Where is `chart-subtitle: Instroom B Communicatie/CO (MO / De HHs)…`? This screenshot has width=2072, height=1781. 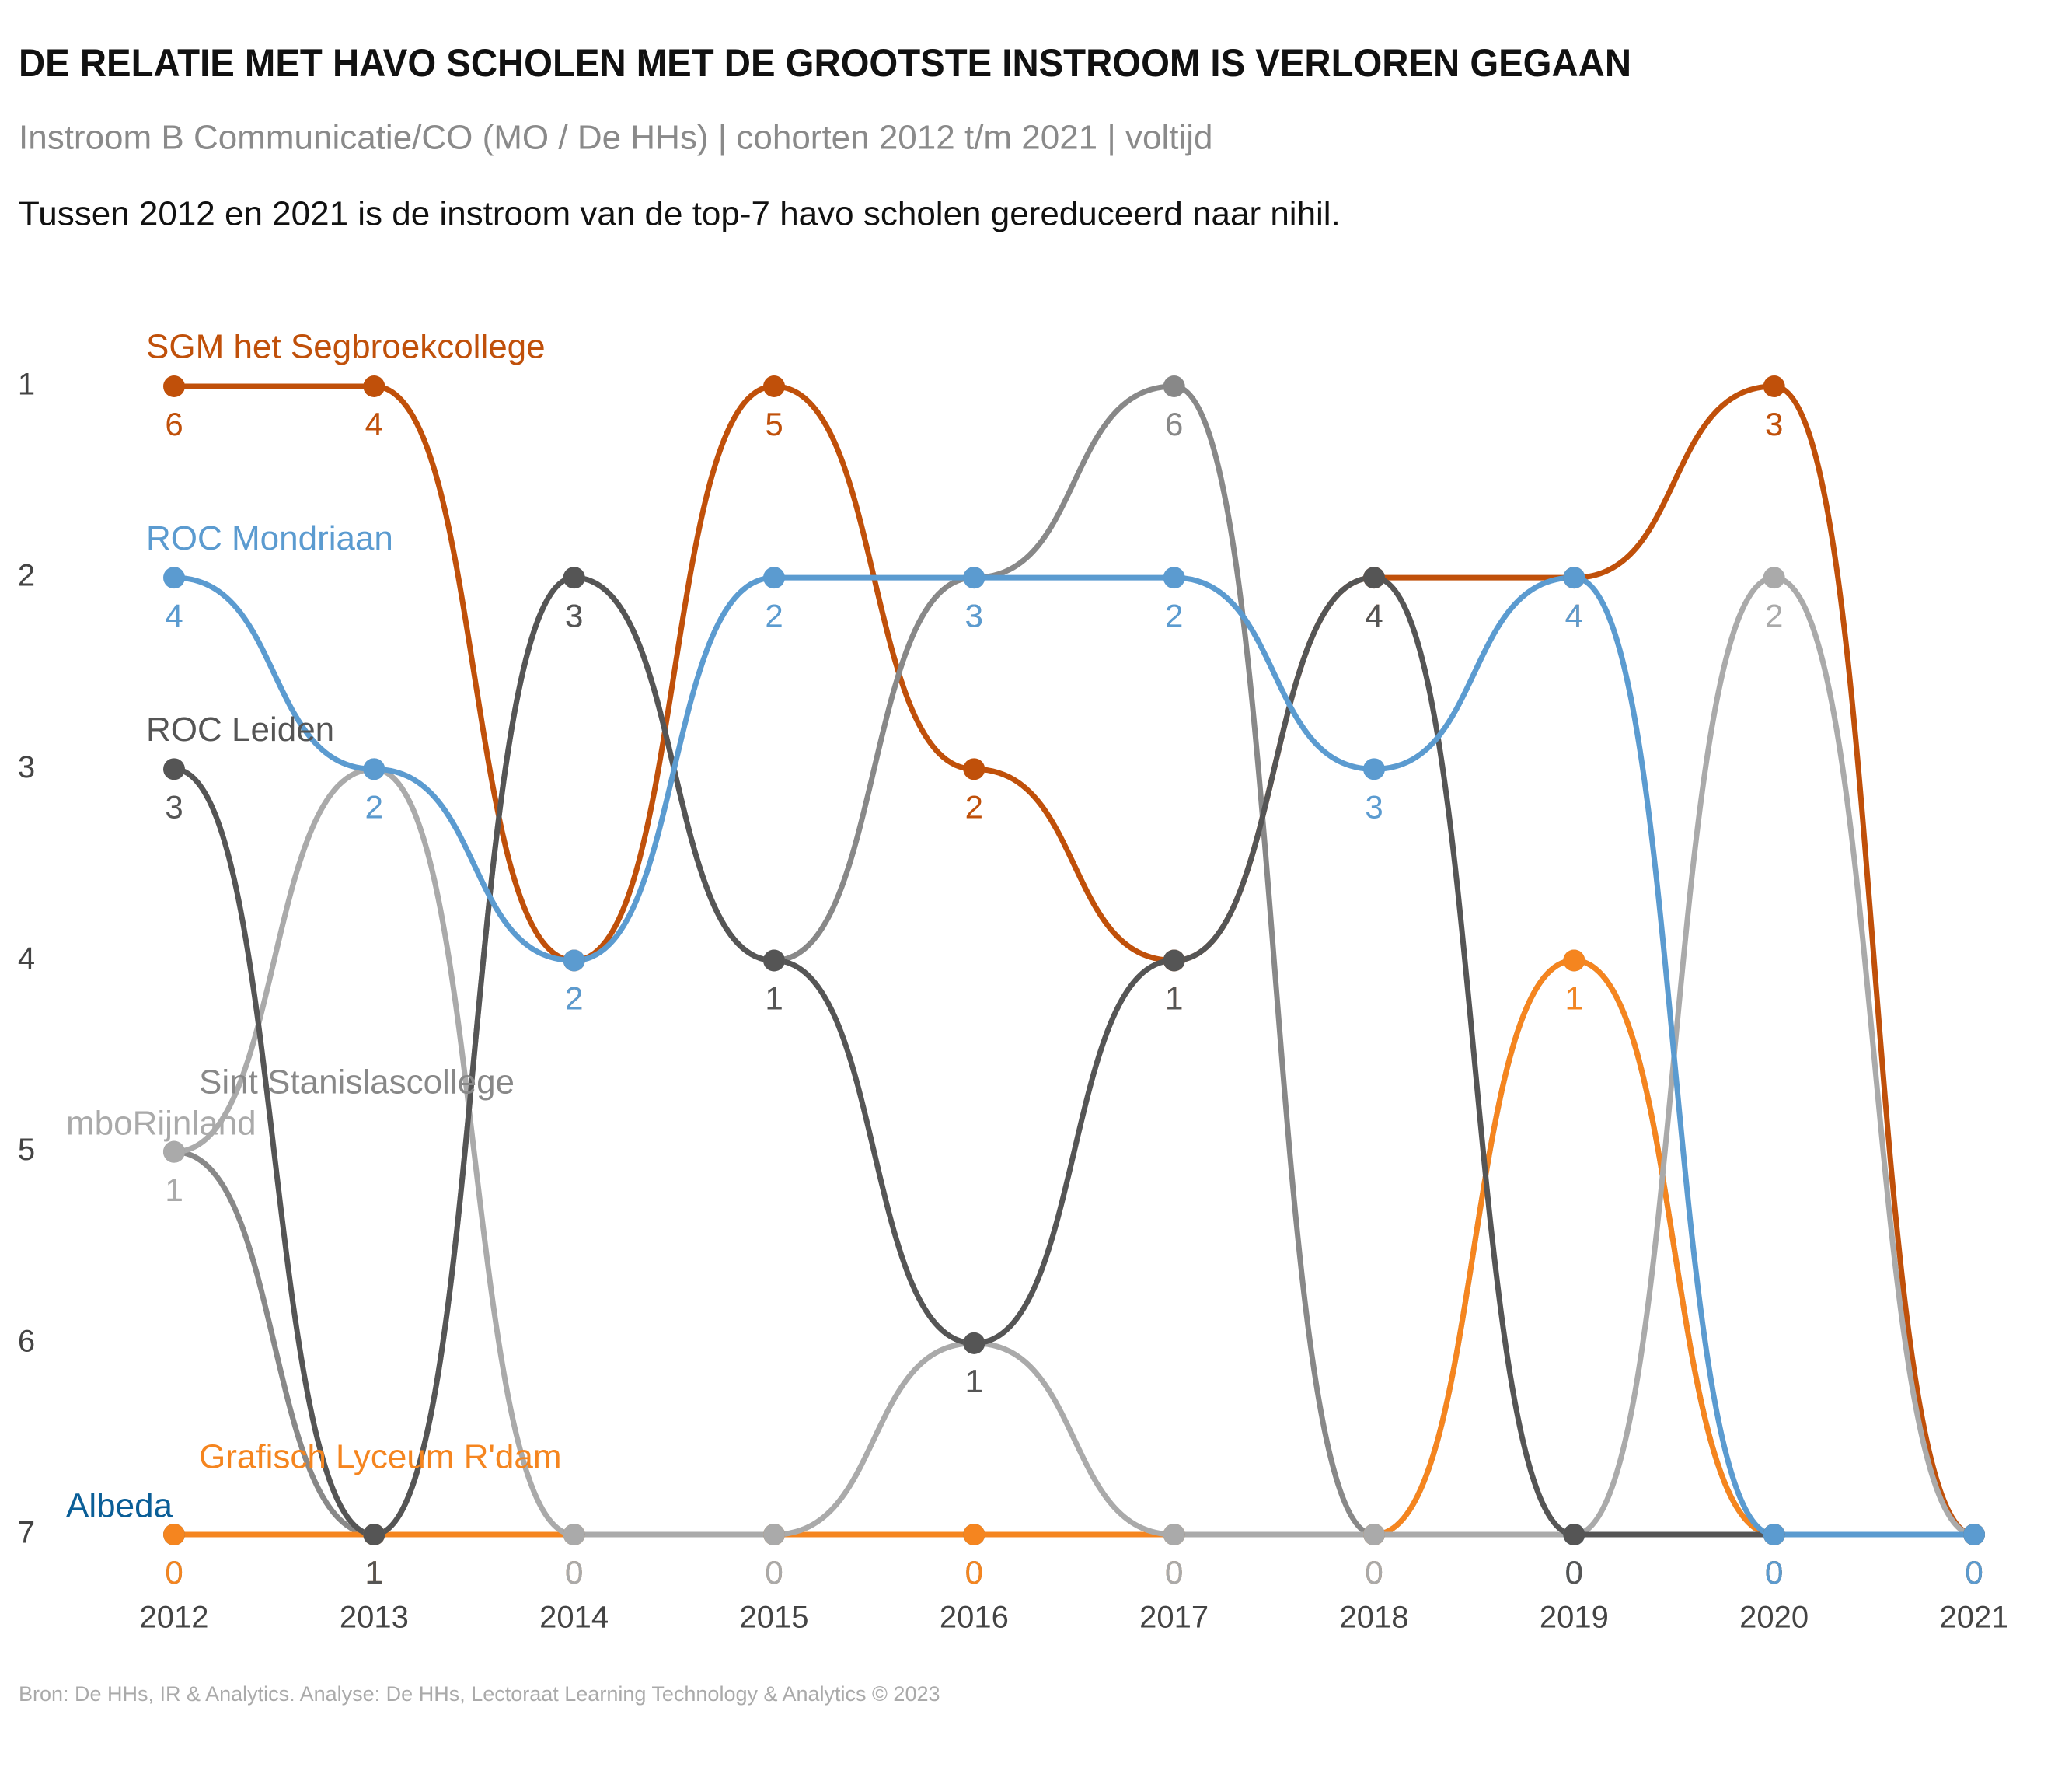
chart-subtitle: Instroom B Communicatie/CO (MO / De HHs)… is located at coordinates (616, 138).